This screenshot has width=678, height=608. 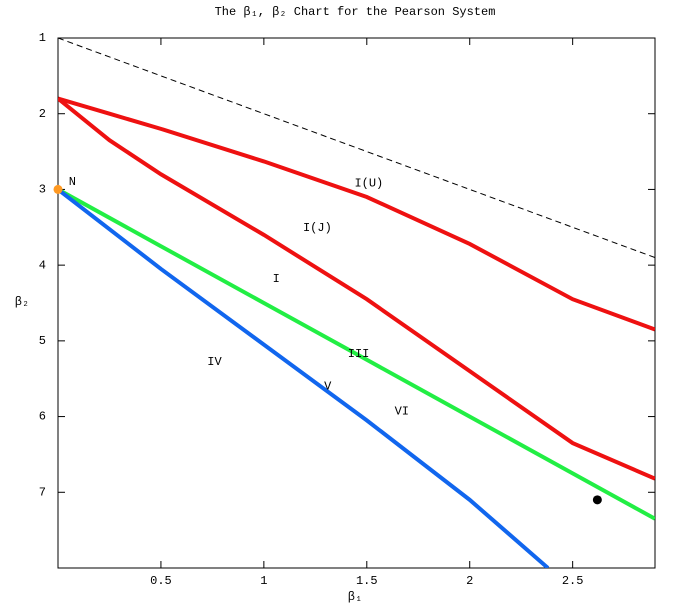 What do you see at coordinates (42, 190) in the screenshot?
I see `y-tick-label: 3` at bounding box center [42, 190].